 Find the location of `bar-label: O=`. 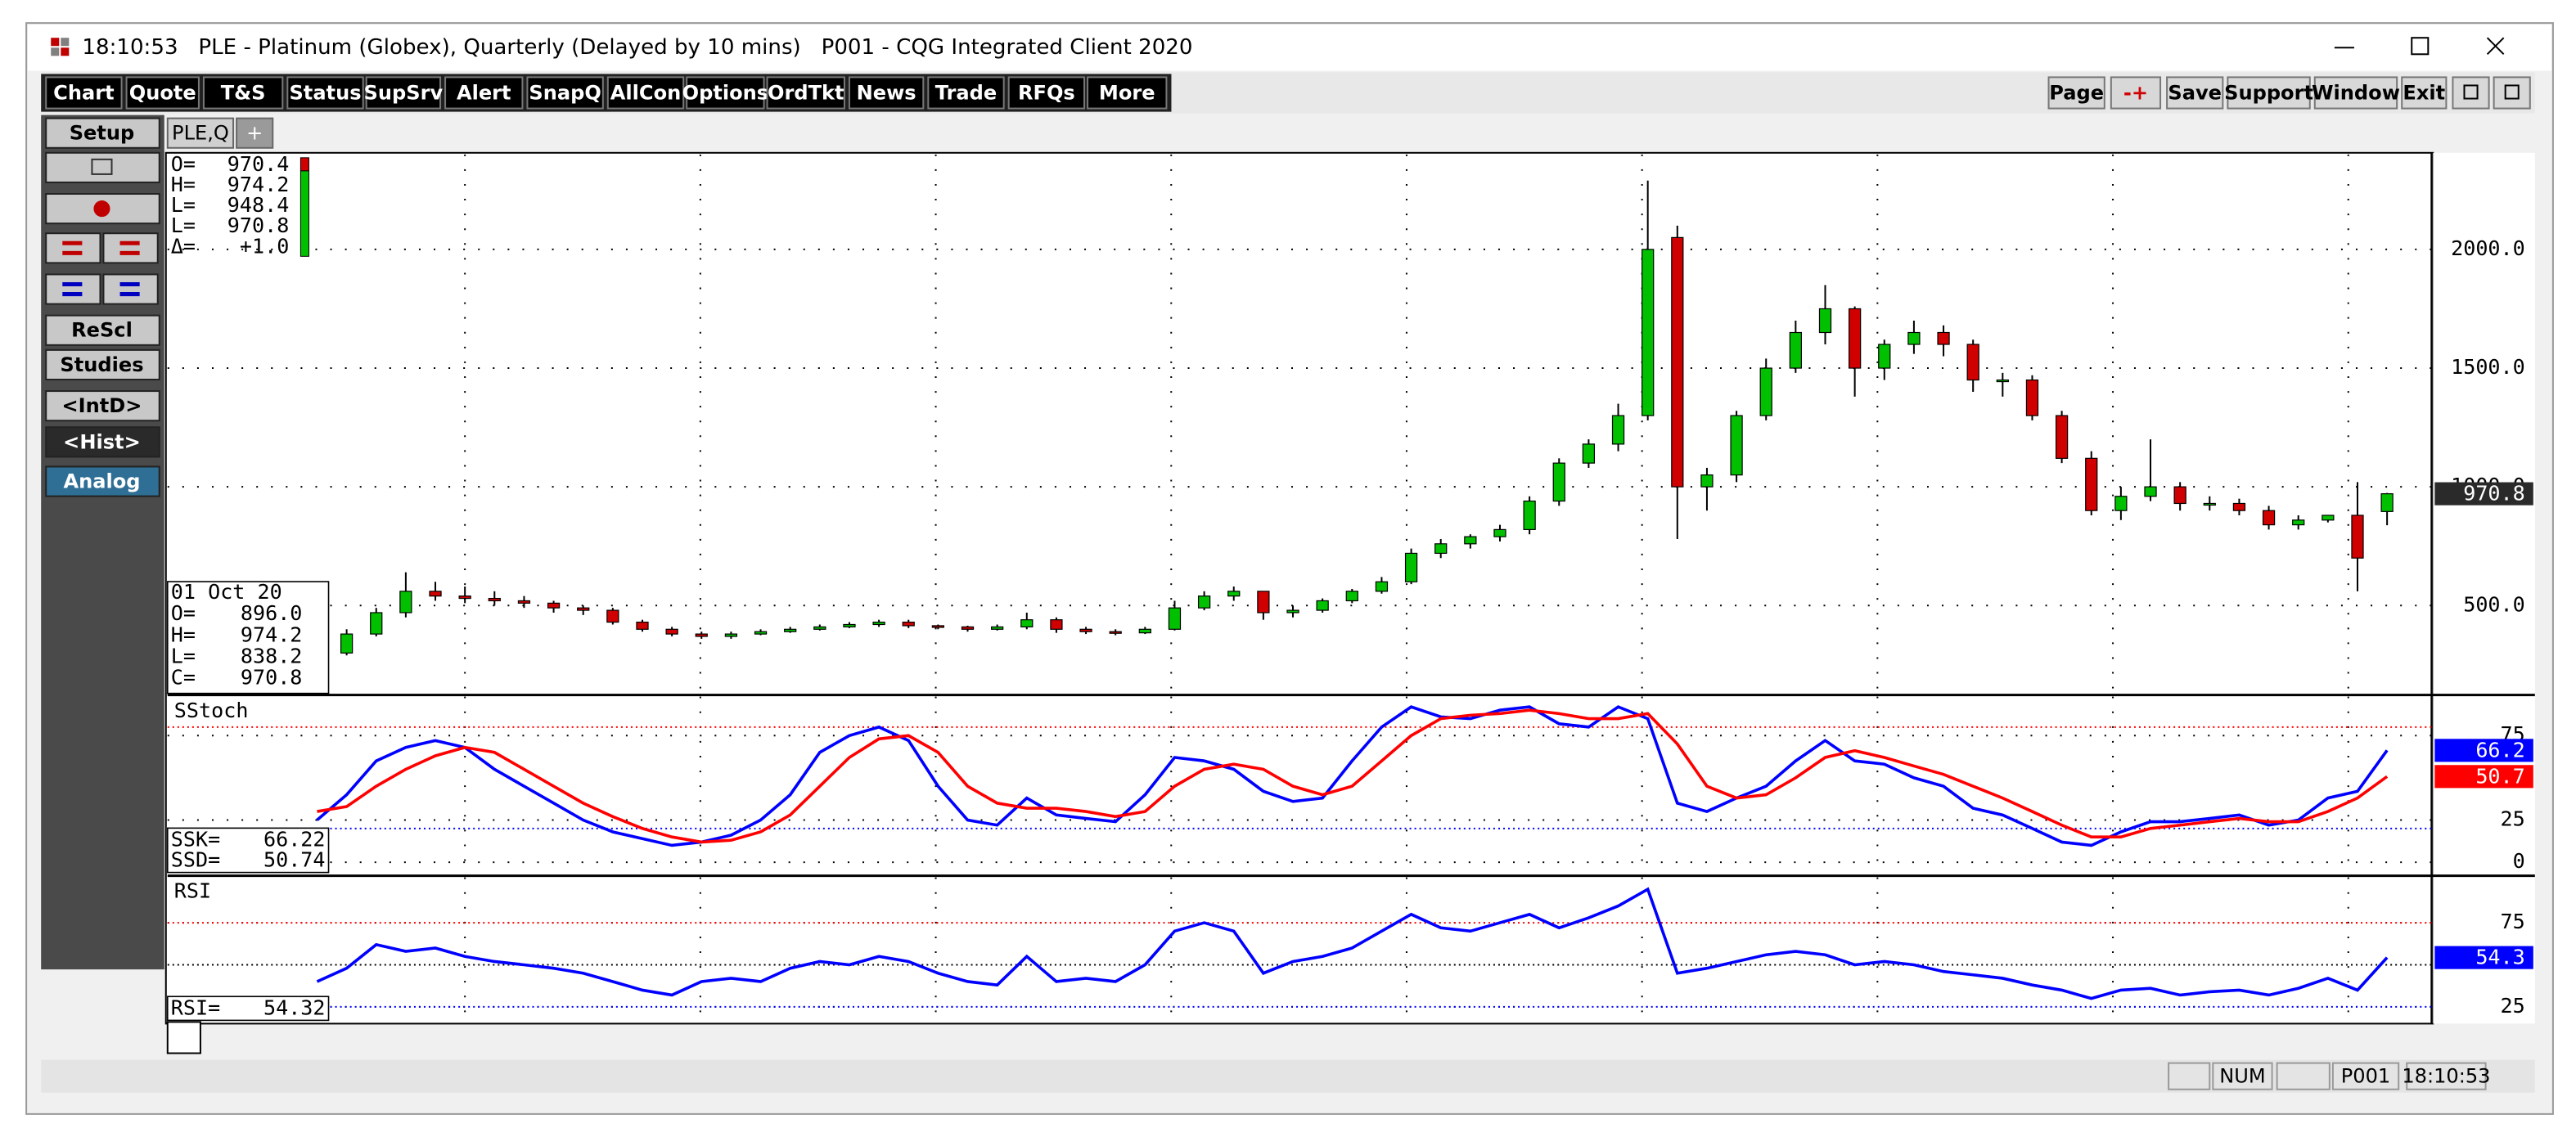

bar-label: O= is located at coordinates (183, 613).